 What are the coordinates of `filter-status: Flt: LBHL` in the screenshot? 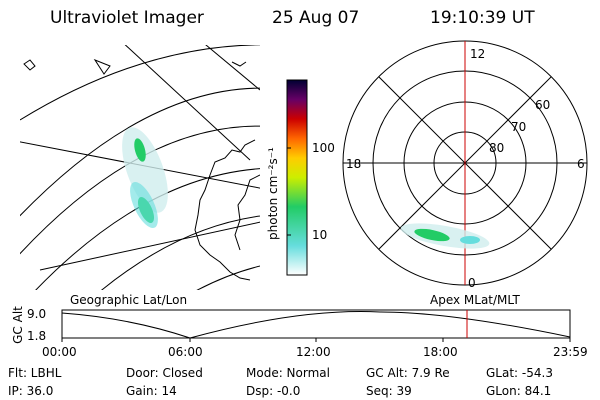 It's located at (35, 373).